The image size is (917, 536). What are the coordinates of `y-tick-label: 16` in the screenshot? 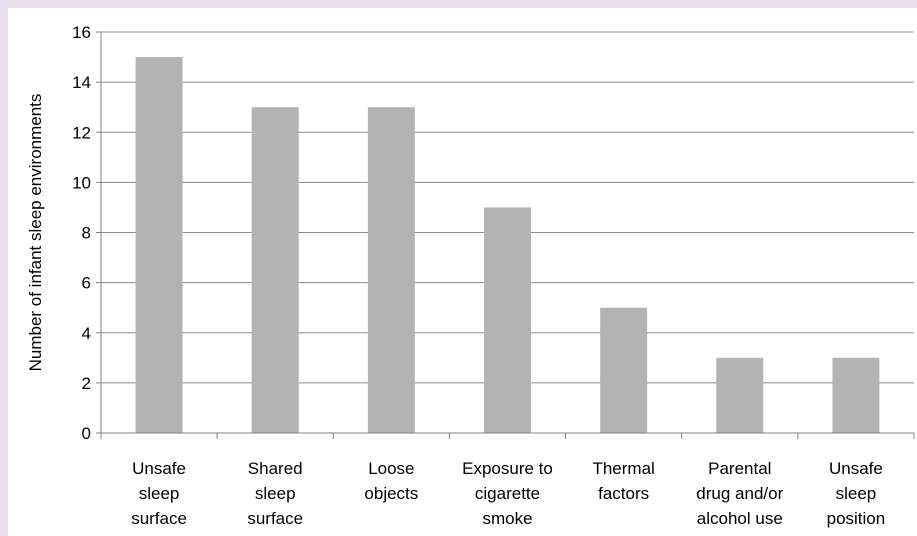 It's located at (81, 32).